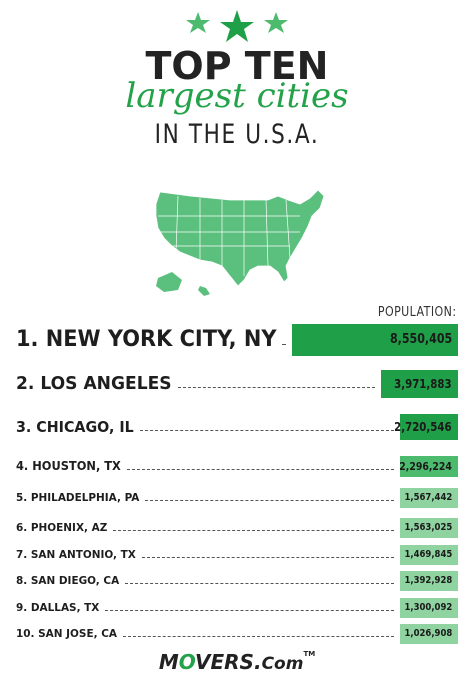 This screenshot has height=678, width=474. Describe the element at coordinates (237, 498) in the screenshot. I see `bar-row: 5. PHILADELPHIA, PA 1,567,442` at that location.